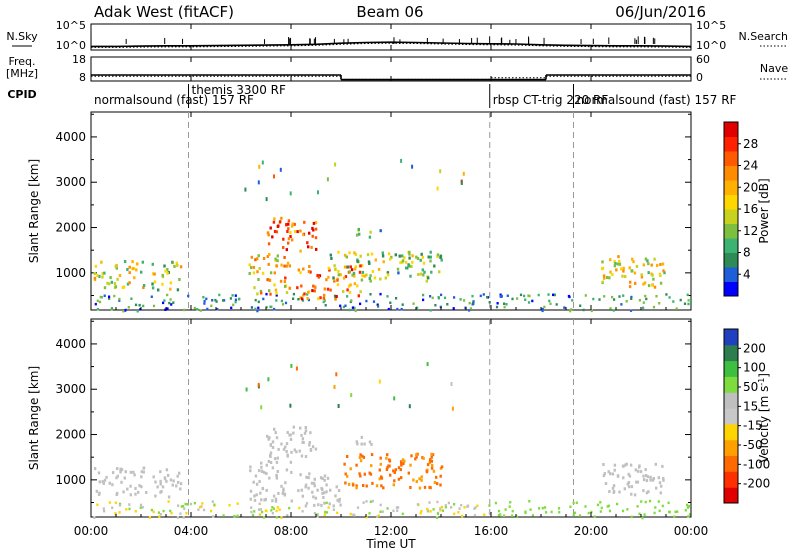 This screenshot has width=800, height=554. What do you see at coordinates (750, 166) in the screenshot?
I see `colorbar-tick-label: 24` at bounding box center [750, 166].